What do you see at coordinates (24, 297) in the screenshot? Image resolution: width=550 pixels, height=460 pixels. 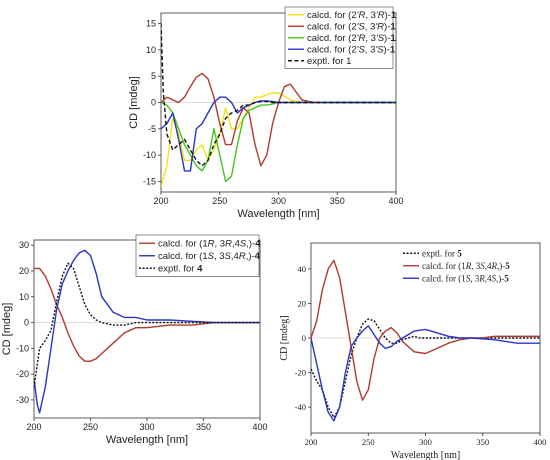 I see `y-tick-label: 10` at bounding box center [24, 297].